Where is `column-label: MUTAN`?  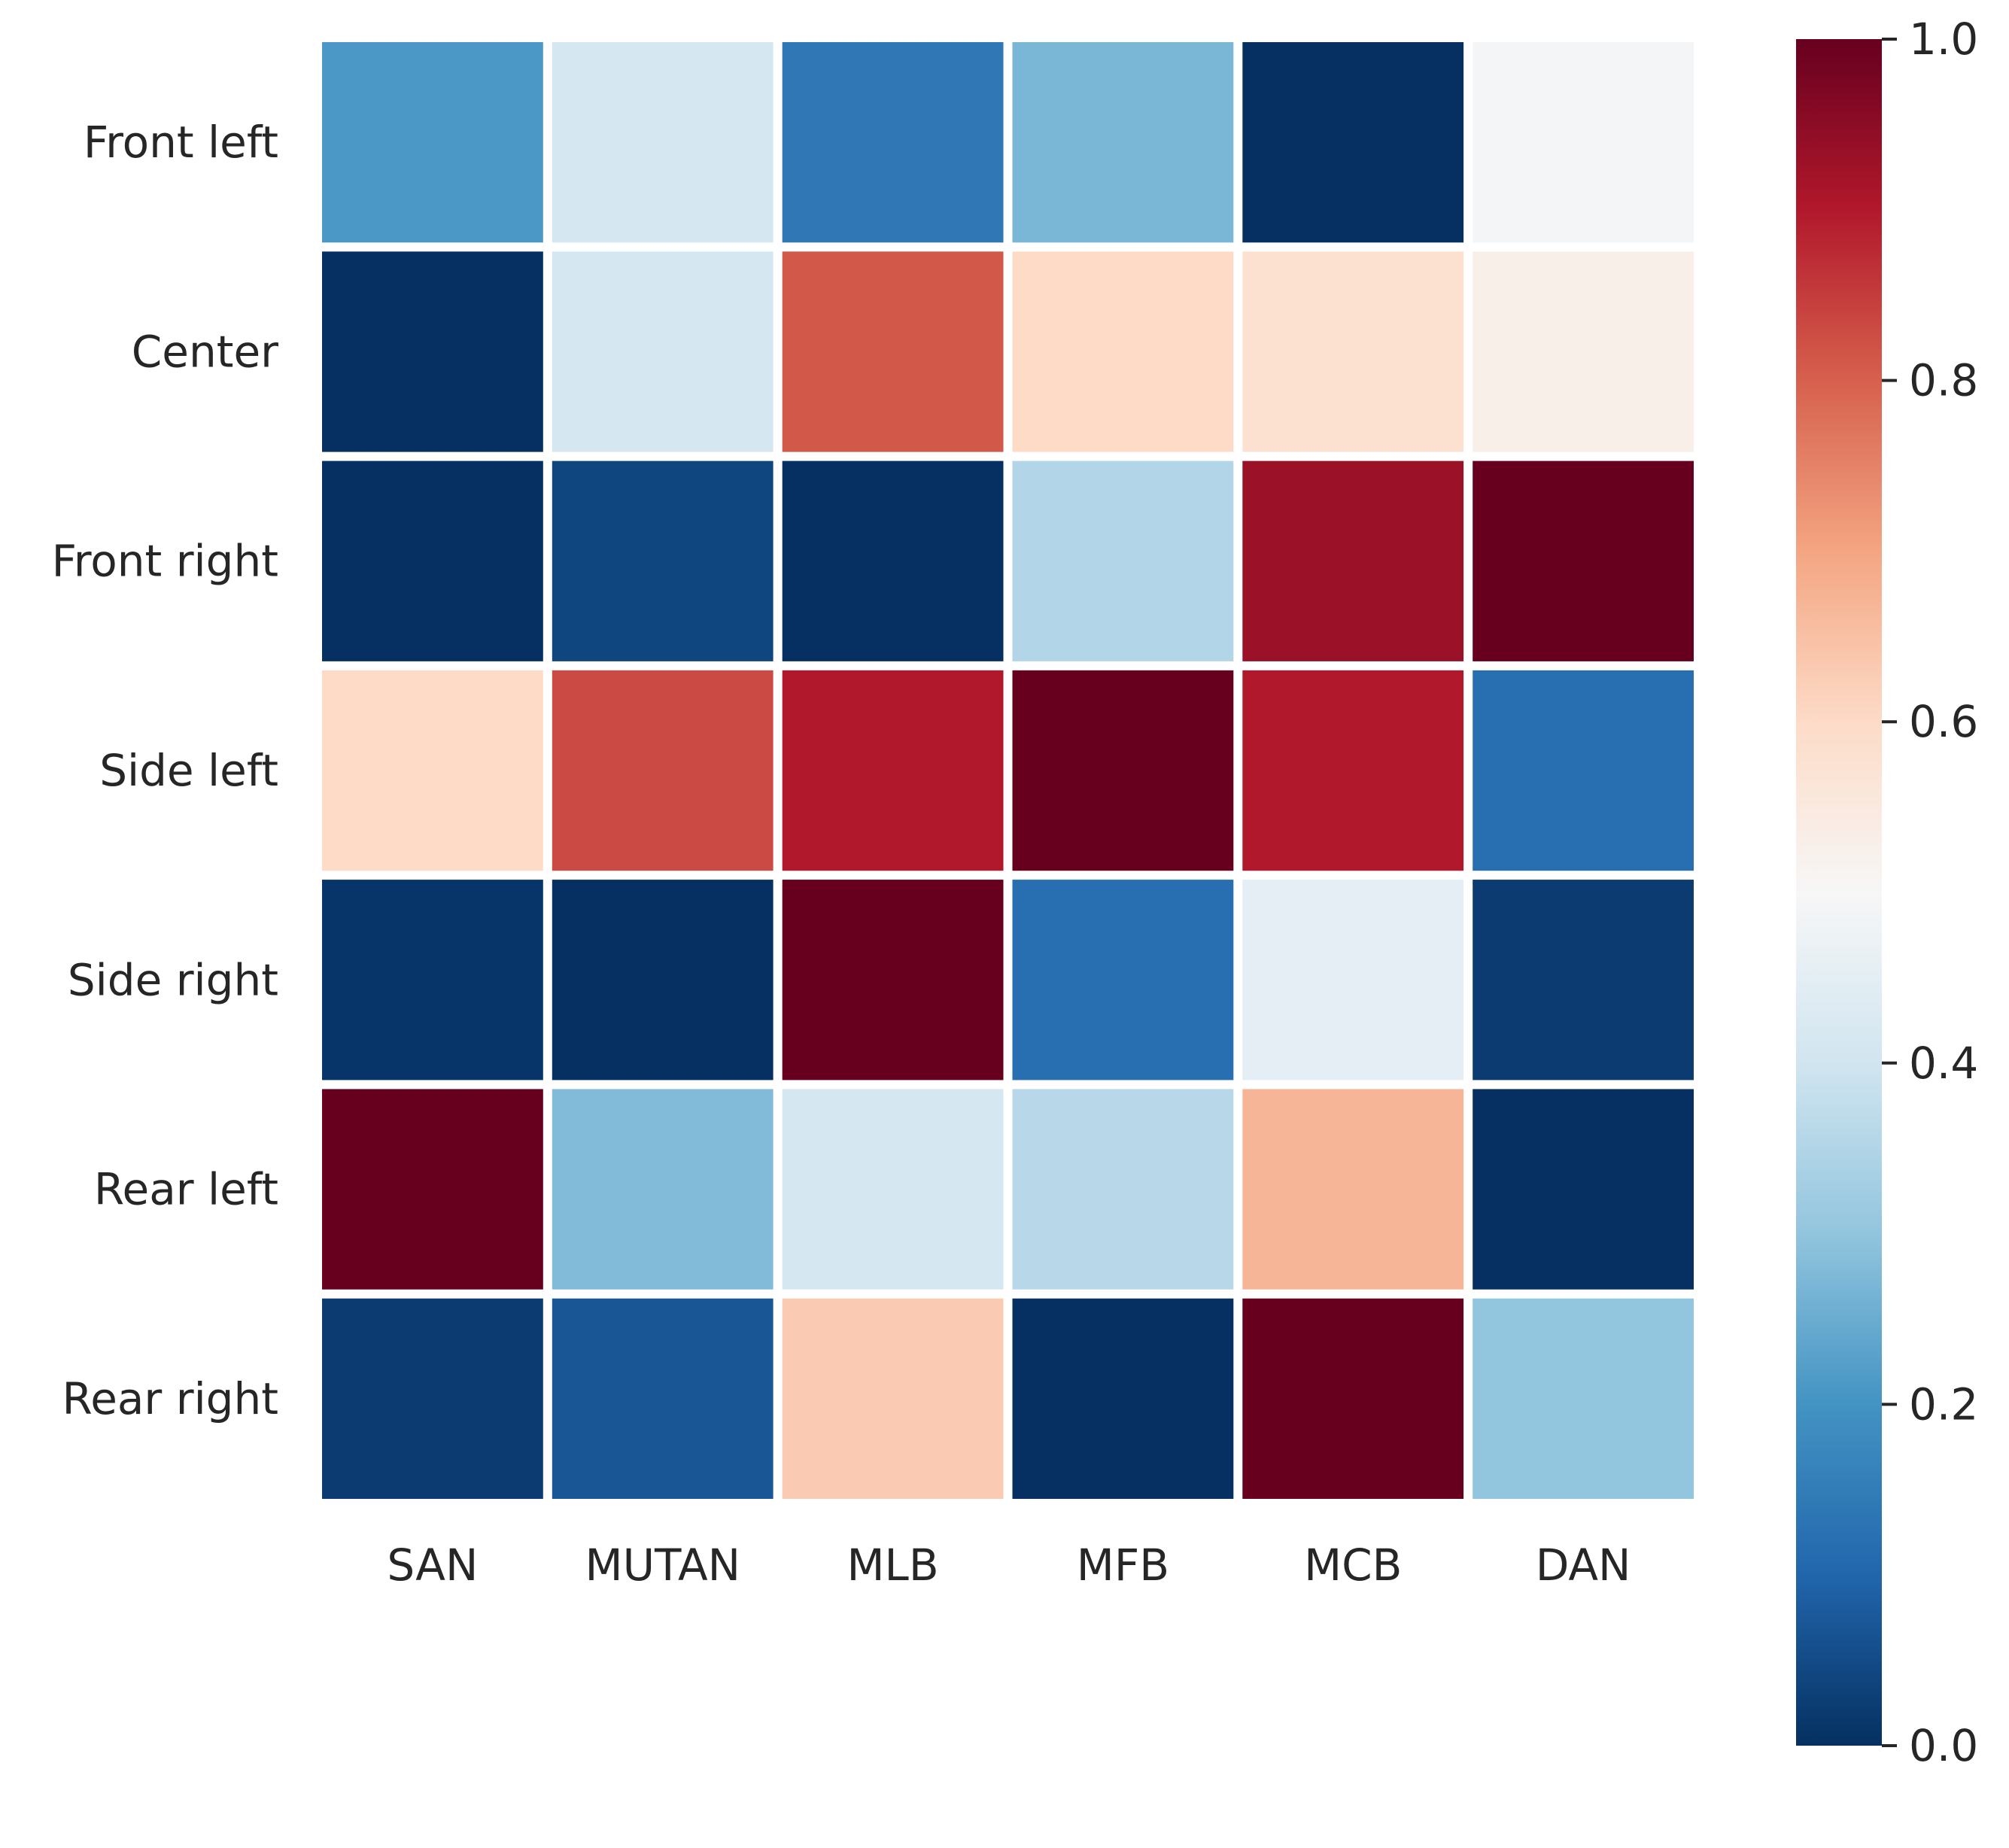
column-label: MUTAN is located at coordinates (662, 1565).